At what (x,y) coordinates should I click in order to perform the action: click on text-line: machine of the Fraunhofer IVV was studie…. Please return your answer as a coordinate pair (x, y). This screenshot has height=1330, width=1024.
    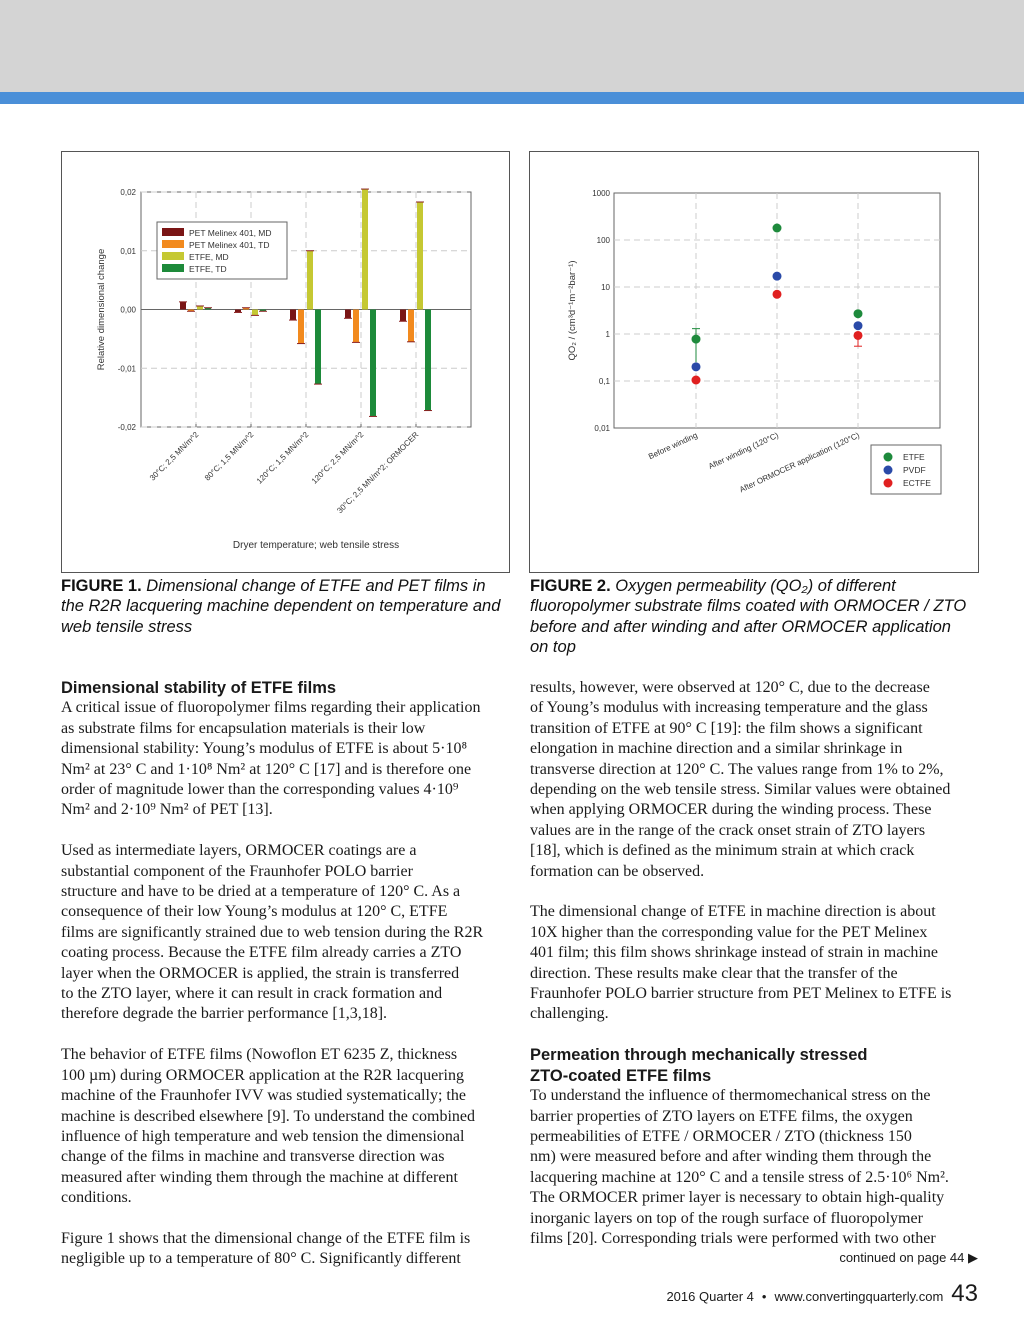
    Looking at the image, I should click on (263, 1096).